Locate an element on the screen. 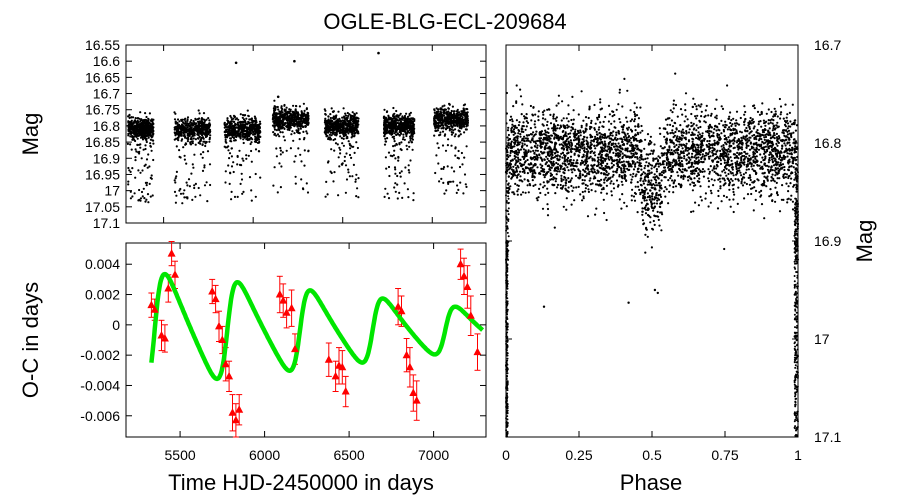 The image size is (900, 500). lightcurve-outlier-point is located at coordinates (378, 53).